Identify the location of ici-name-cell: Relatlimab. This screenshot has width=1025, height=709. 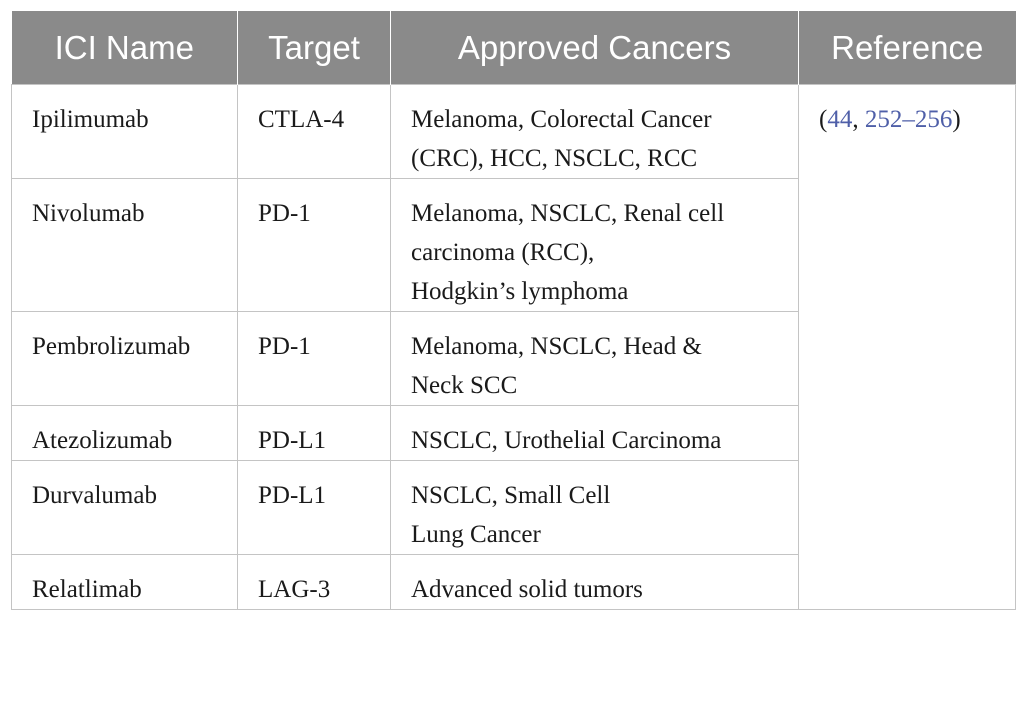
(124, 582).